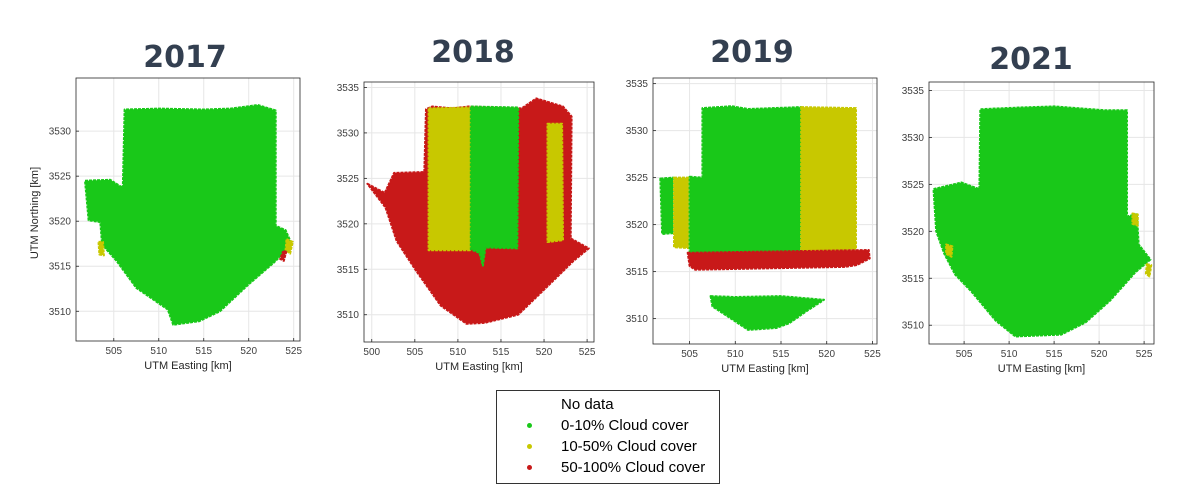 The width and height of the screenshot is (1185, 496). I want to click on panel-title: 2021, so click(1031, 59).